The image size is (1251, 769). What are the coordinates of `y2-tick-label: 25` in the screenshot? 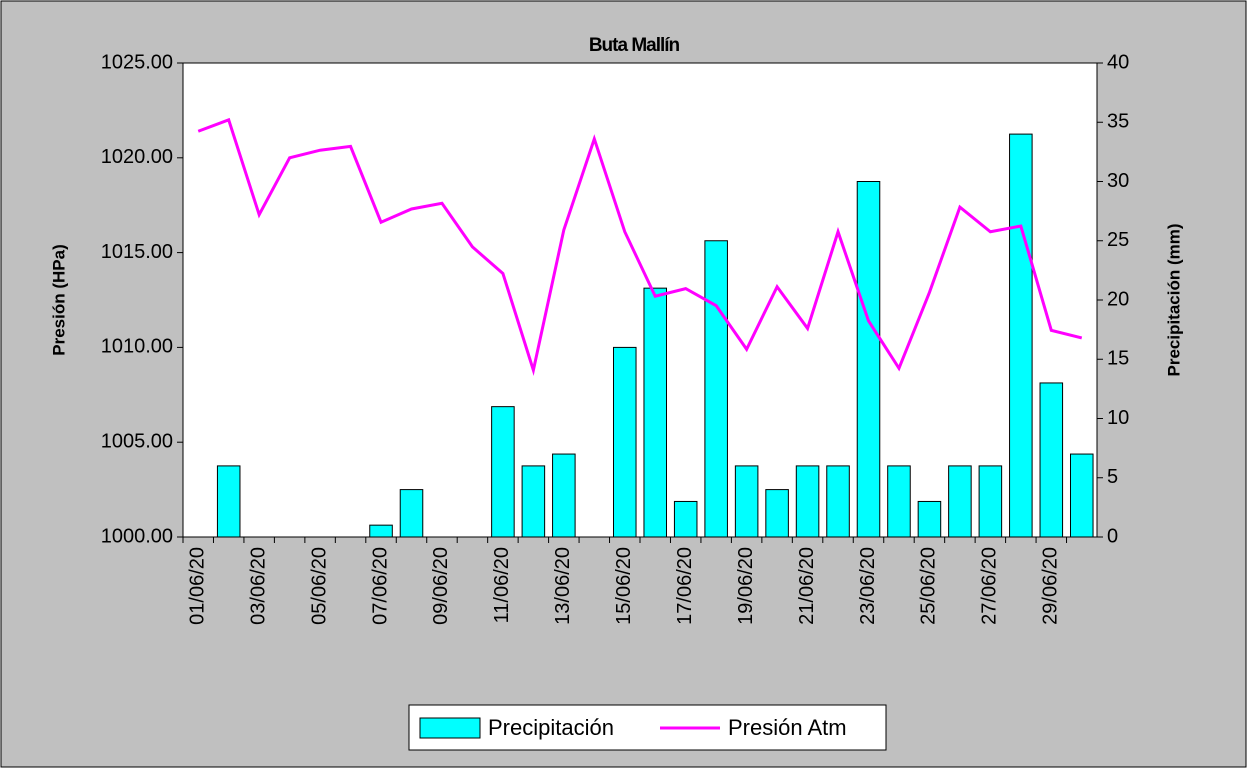 It's located at (1118, 240).